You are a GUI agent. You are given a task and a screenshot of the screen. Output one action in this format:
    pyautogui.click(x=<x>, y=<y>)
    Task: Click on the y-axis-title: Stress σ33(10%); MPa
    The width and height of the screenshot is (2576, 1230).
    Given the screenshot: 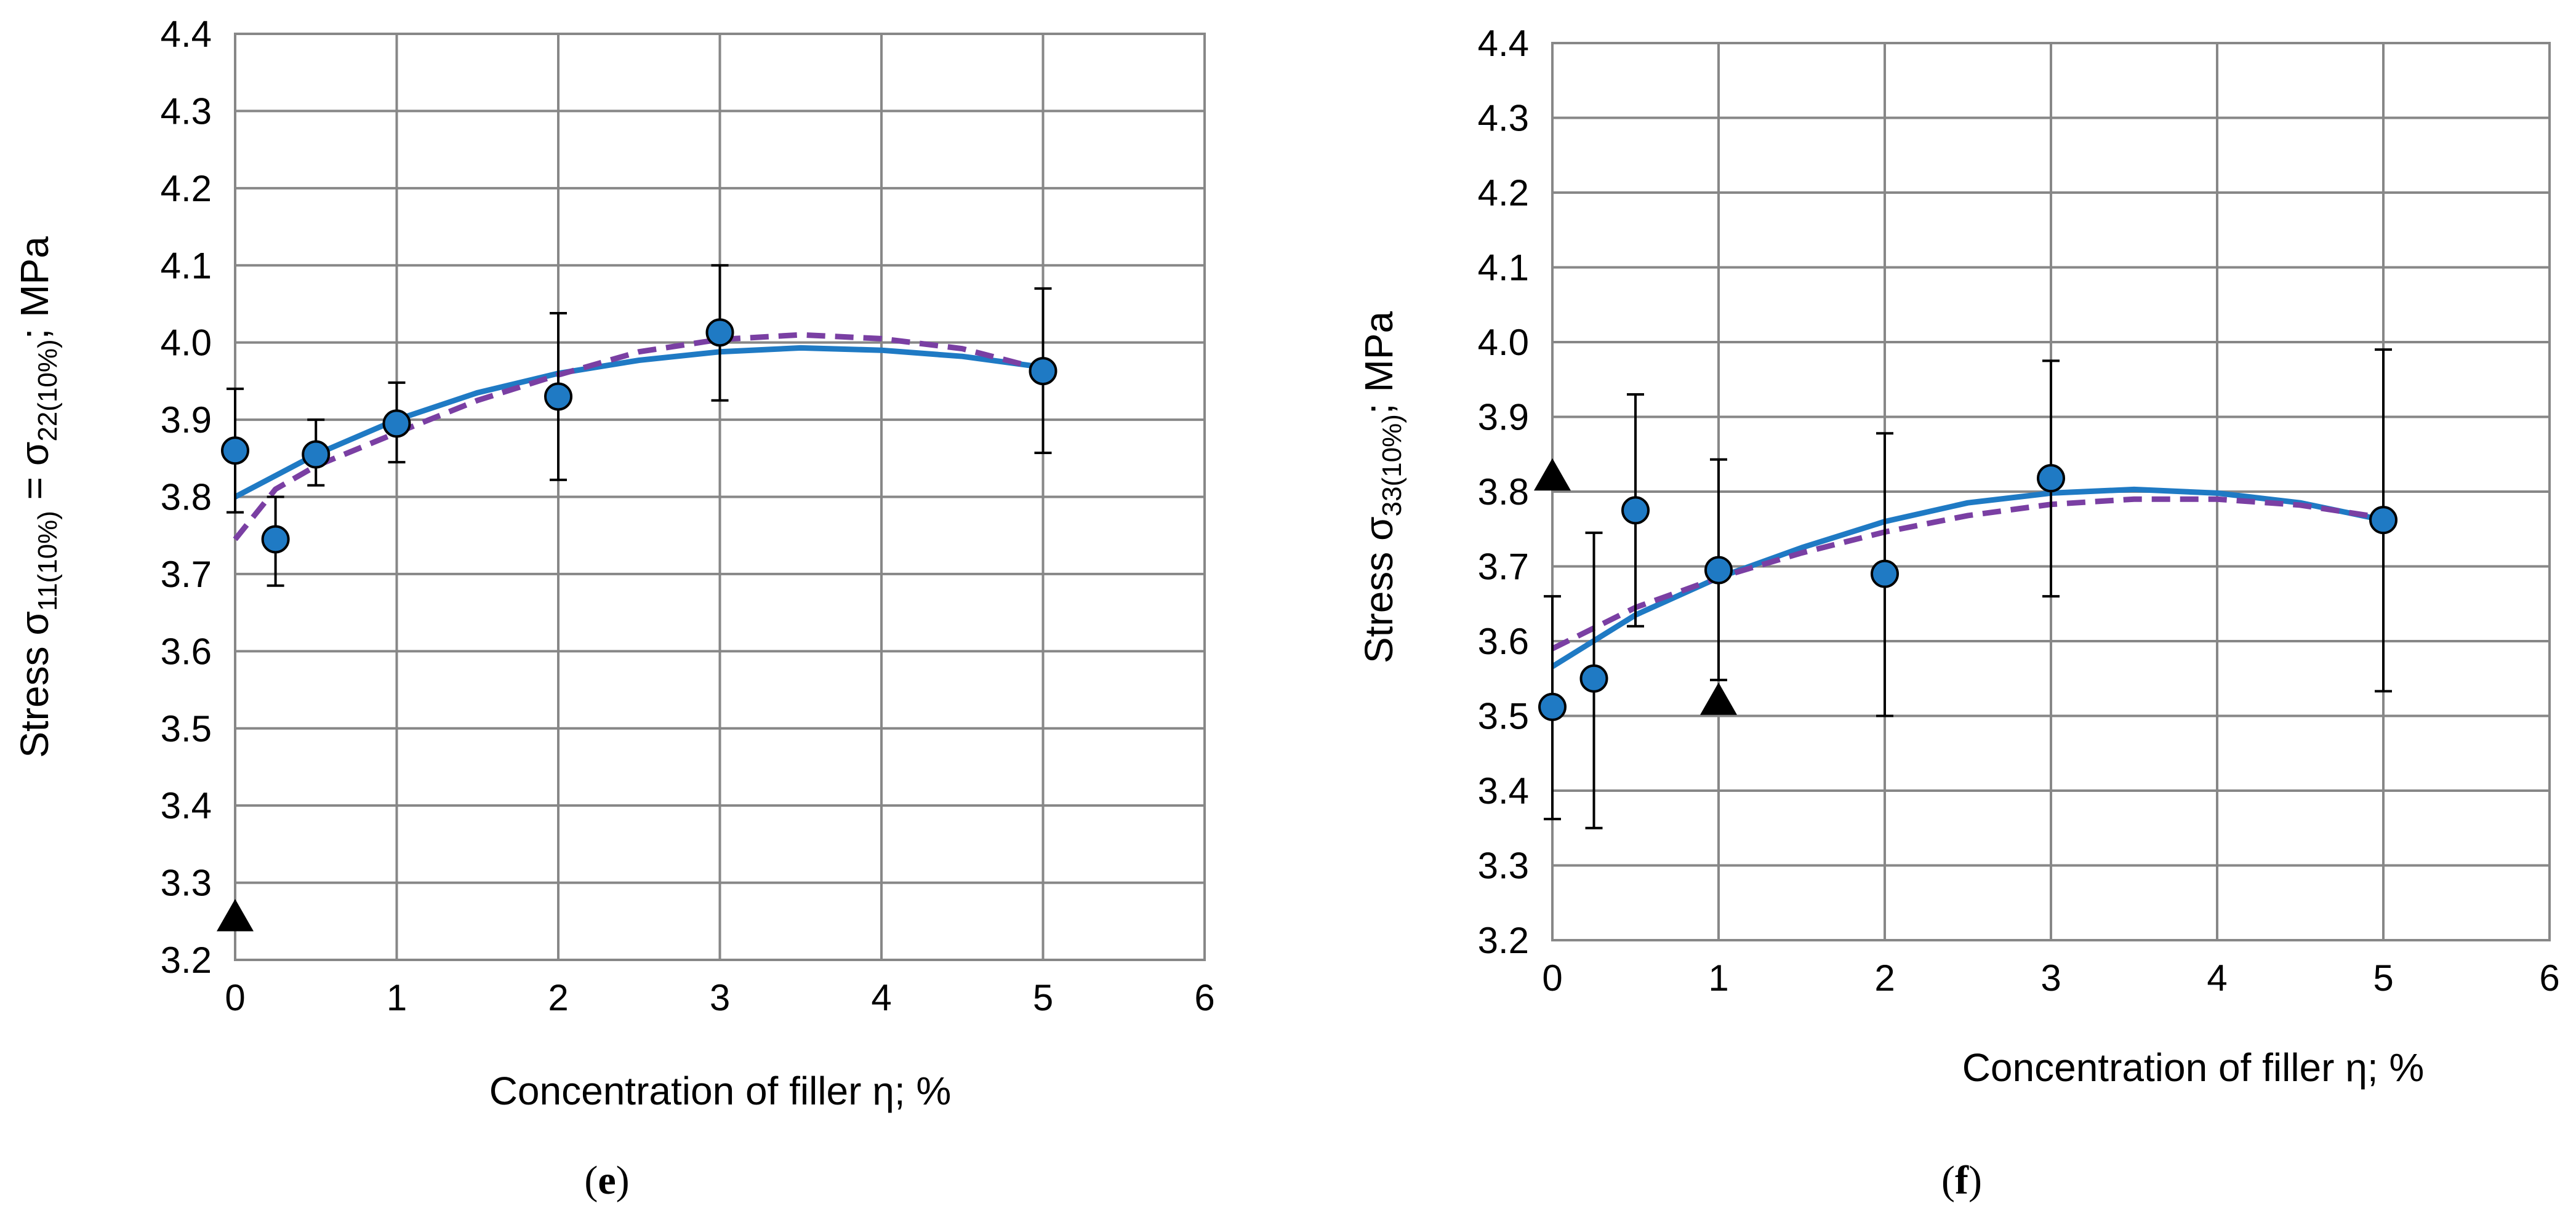 What is the action you would take?
    pyautogui.click(x=1382, y=487)
    